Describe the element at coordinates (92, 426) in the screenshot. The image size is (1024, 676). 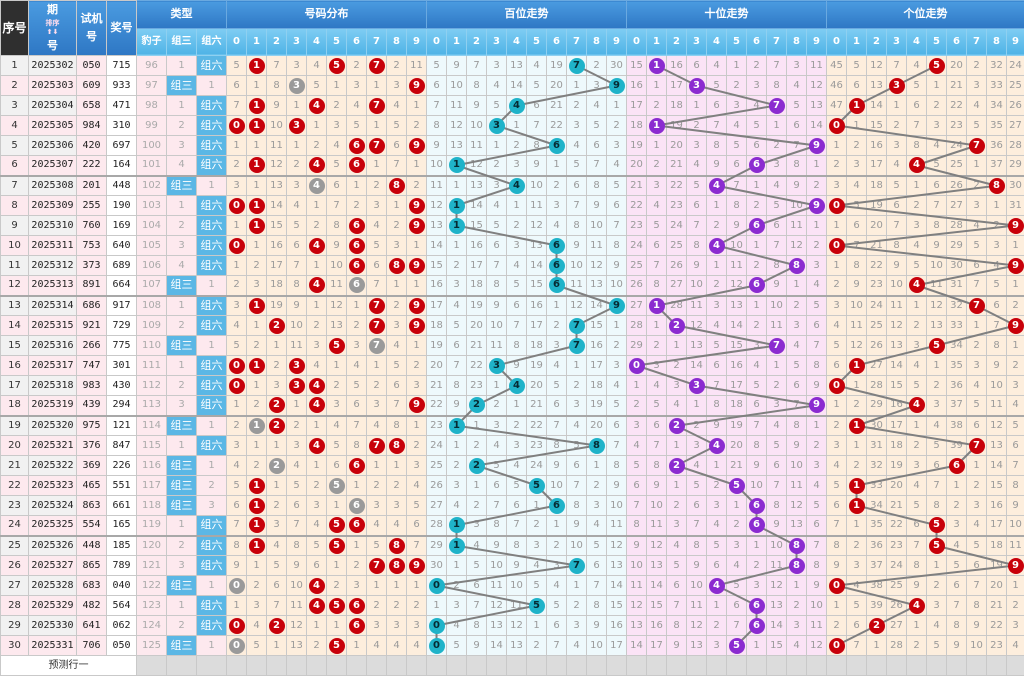
I see `trial-number: 975` at that location.